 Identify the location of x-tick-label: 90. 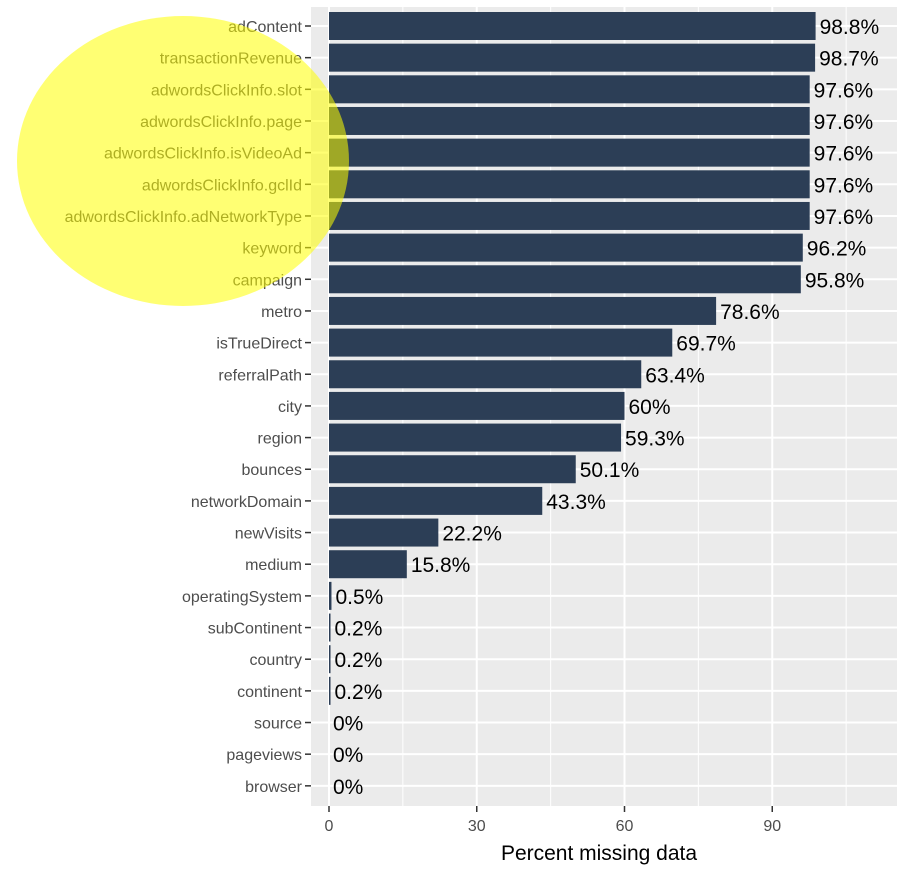
(772, 826).